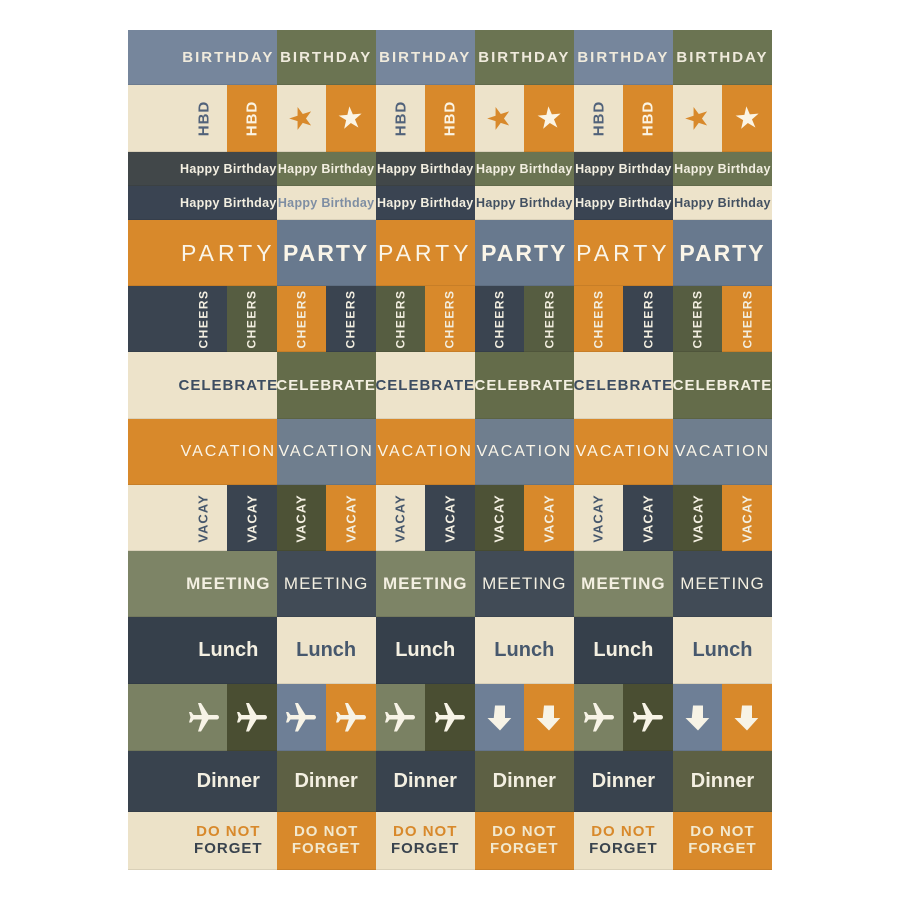 This screenshot has height=900, width=900. I want to click on sticker-dinner: Dinner, so click(524, 781).